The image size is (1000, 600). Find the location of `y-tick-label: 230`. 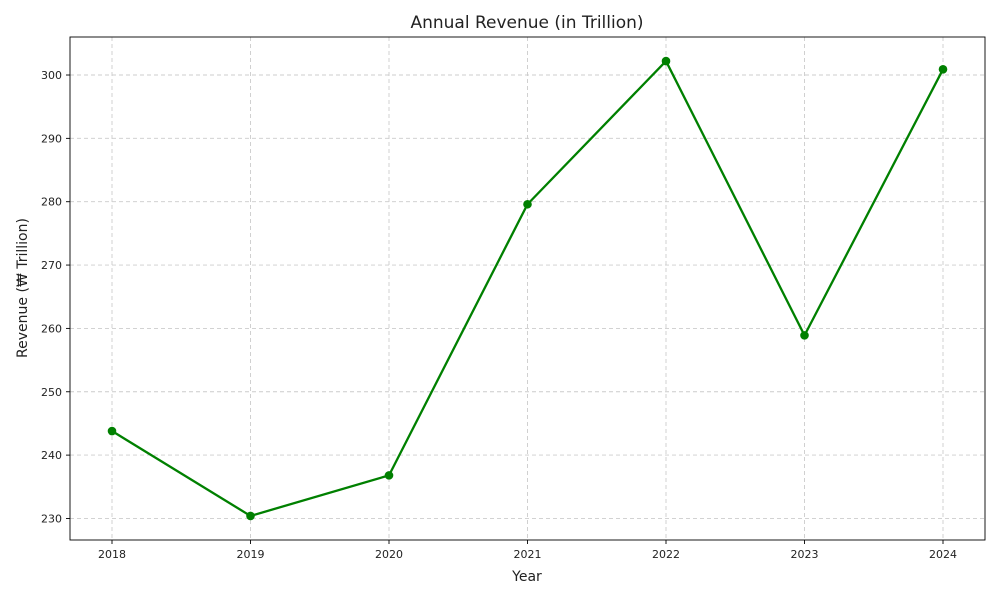

y-tick-label: 230 is located at coordinates (51, 518).